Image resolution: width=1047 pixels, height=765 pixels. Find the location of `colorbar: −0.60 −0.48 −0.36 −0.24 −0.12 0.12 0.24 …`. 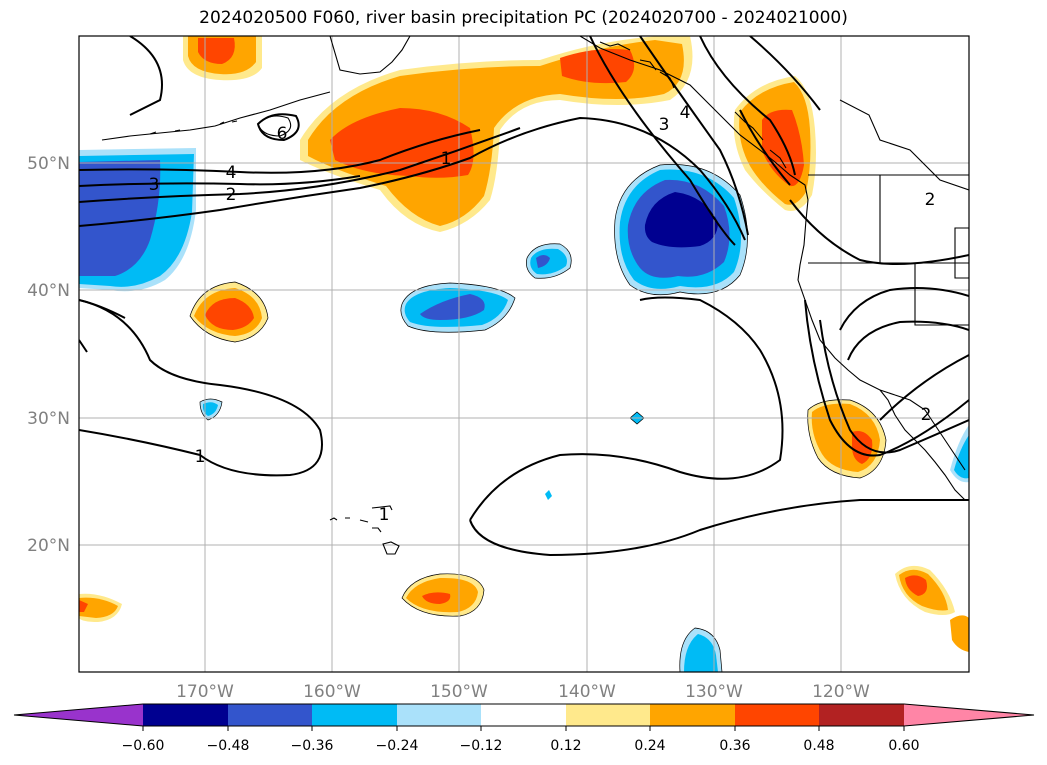

colorbar: −0.60 −0.48 −0.36 −0.24 −0.12 0.12 0.24 … is located at coordinates (524, 728).